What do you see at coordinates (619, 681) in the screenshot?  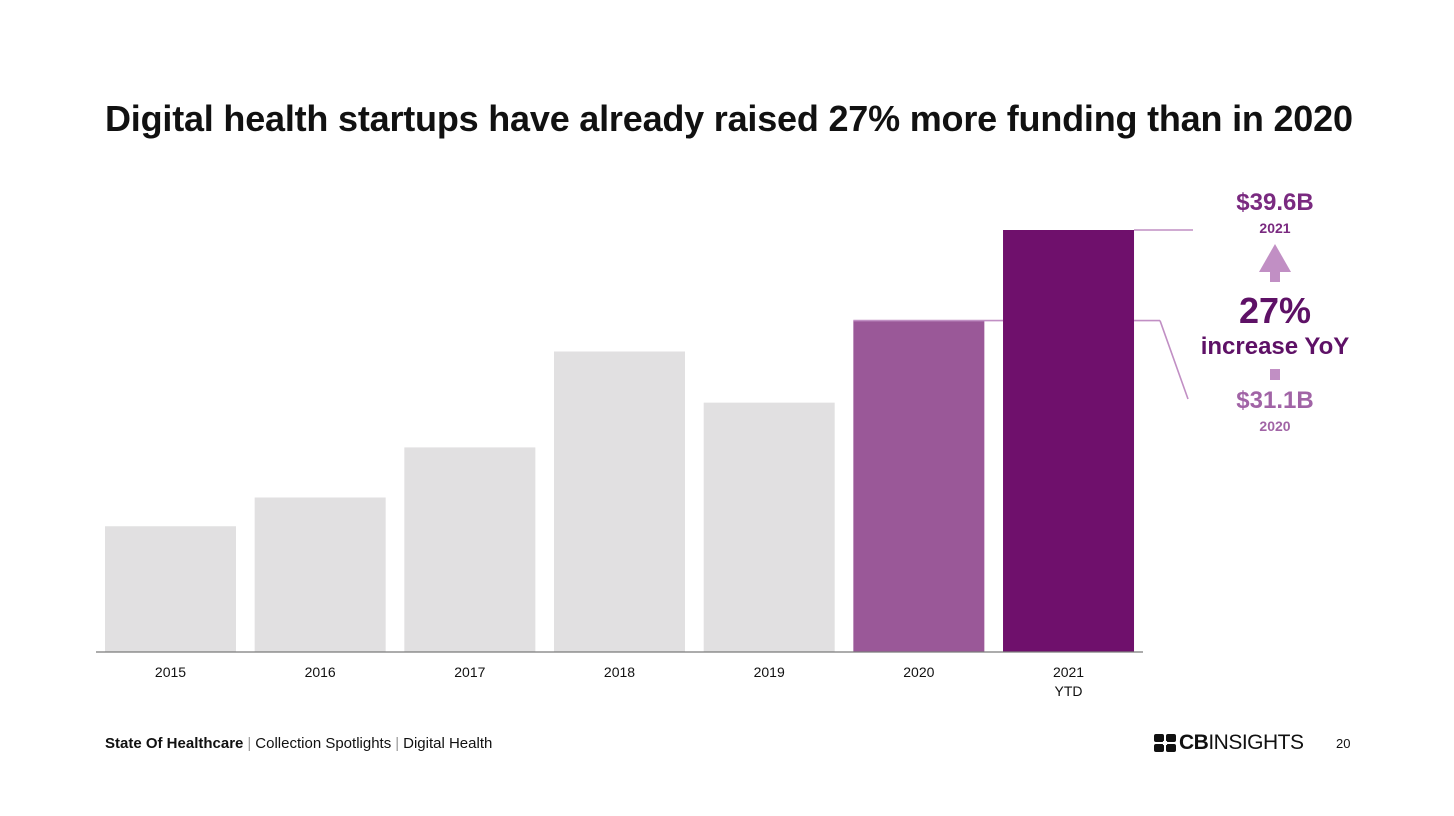 I see `x-tick-labels: 2015 2016 2017 2018 2019 2020 2021 YTD` at bounding box center [619, 681].